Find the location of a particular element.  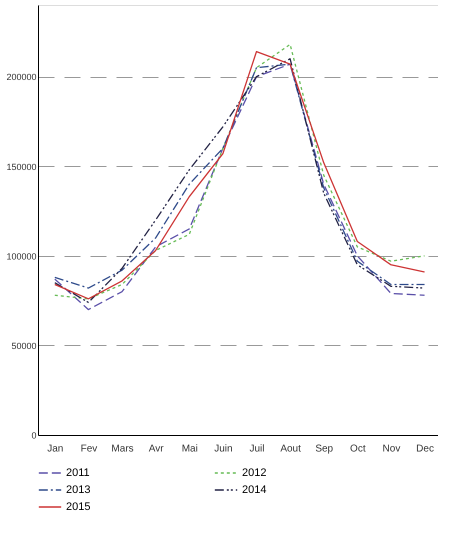

x-tick-label: Mars is located at coordinates (122, 449).